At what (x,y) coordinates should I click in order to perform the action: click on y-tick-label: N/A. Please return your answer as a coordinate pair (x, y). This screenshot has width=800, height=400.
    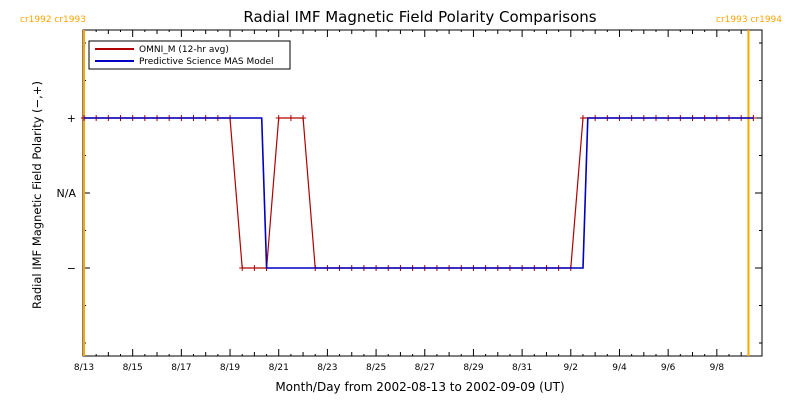
    Looking at the image, I should click on (67, 193).